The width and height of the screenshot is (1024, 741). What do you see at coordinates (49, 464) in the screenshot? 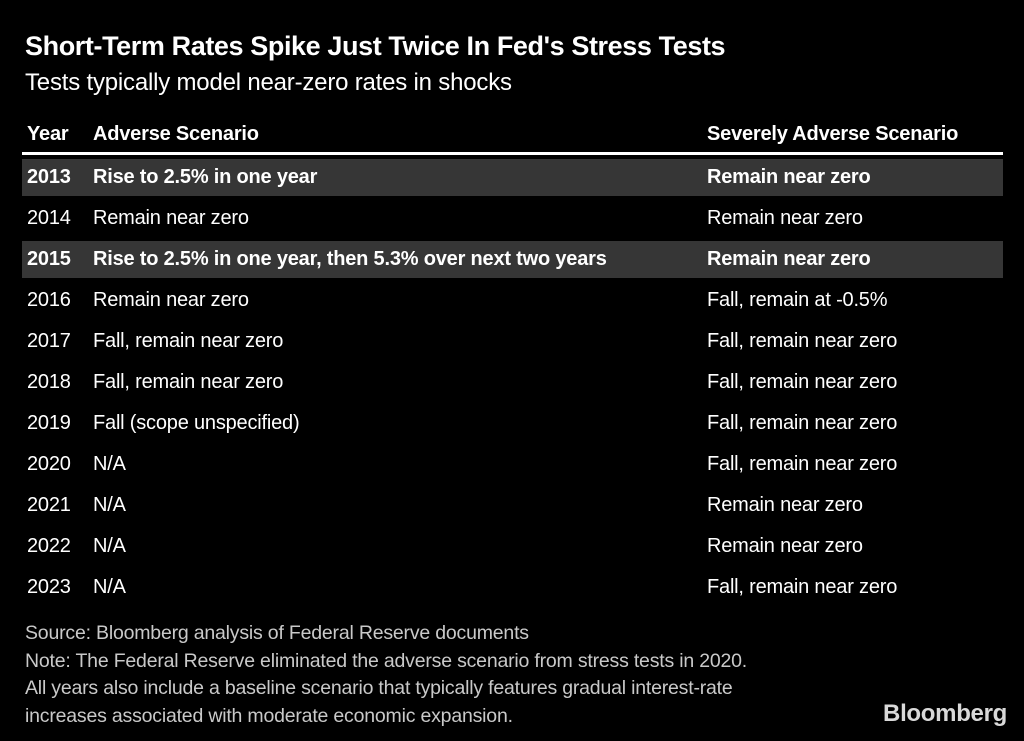
I see `cell-year: 2020` at bounding box center [49, 464].